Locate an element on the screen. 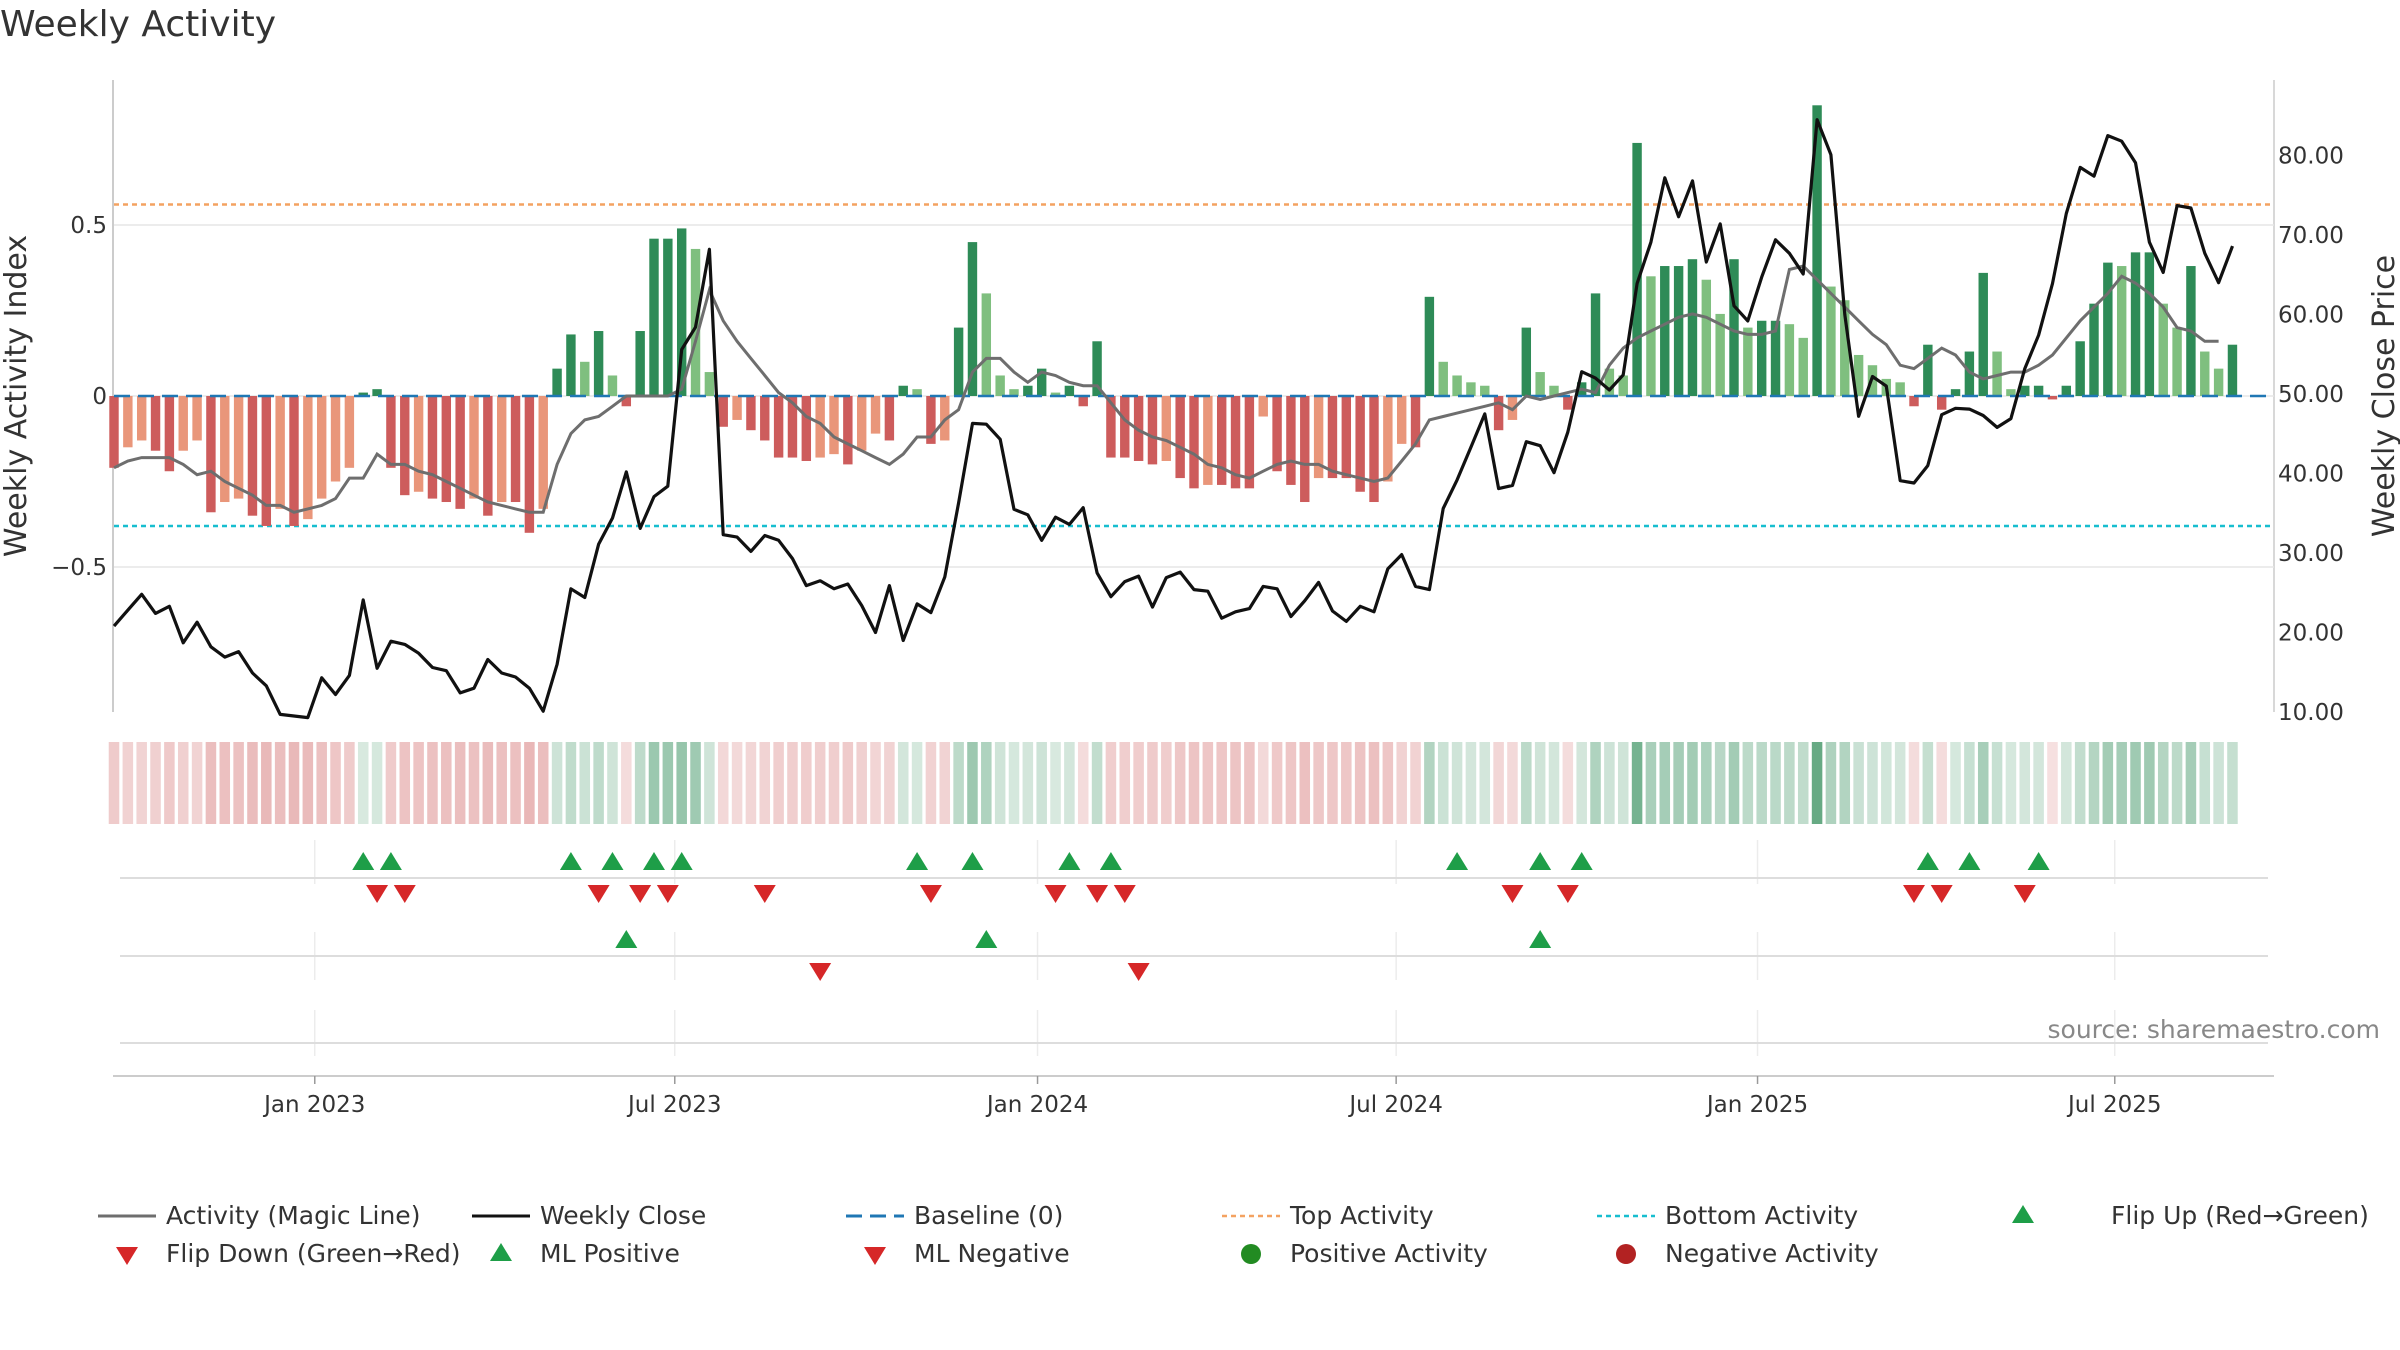  y-tick-label-right: 40.00 is located at coordinates (2311, 475).